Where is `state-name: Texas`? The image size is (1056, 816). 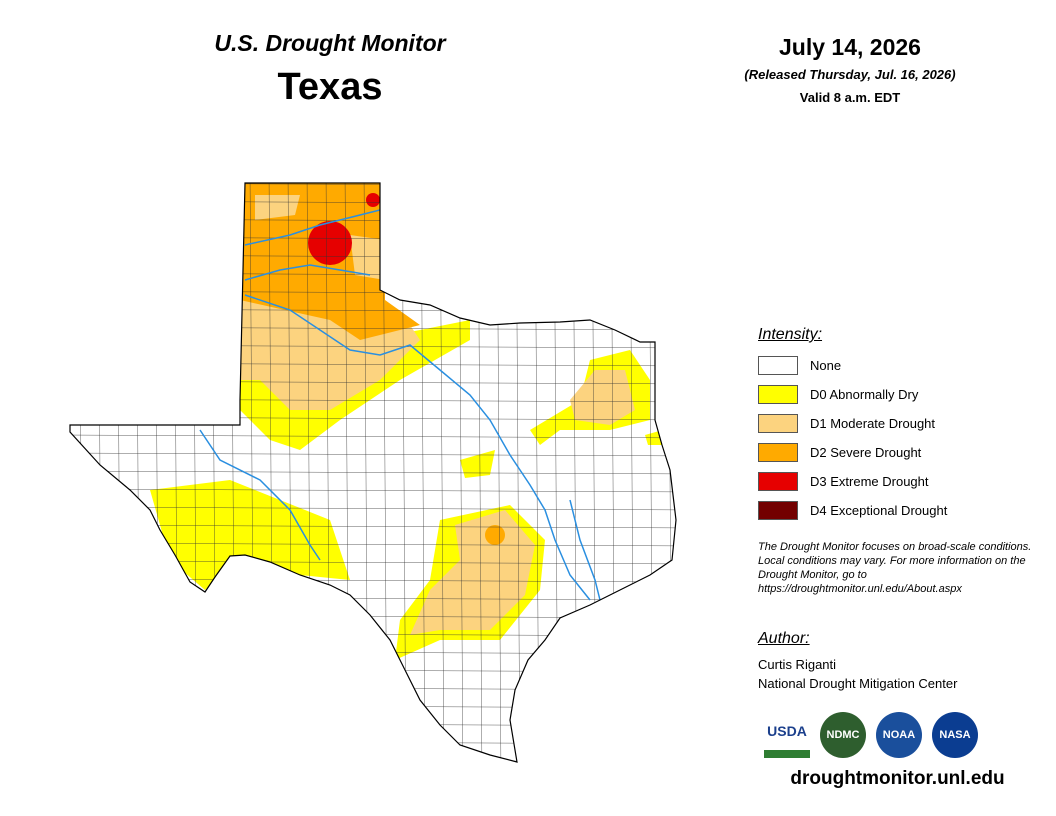
state-name: Texas is located at coordinates (330, 87).